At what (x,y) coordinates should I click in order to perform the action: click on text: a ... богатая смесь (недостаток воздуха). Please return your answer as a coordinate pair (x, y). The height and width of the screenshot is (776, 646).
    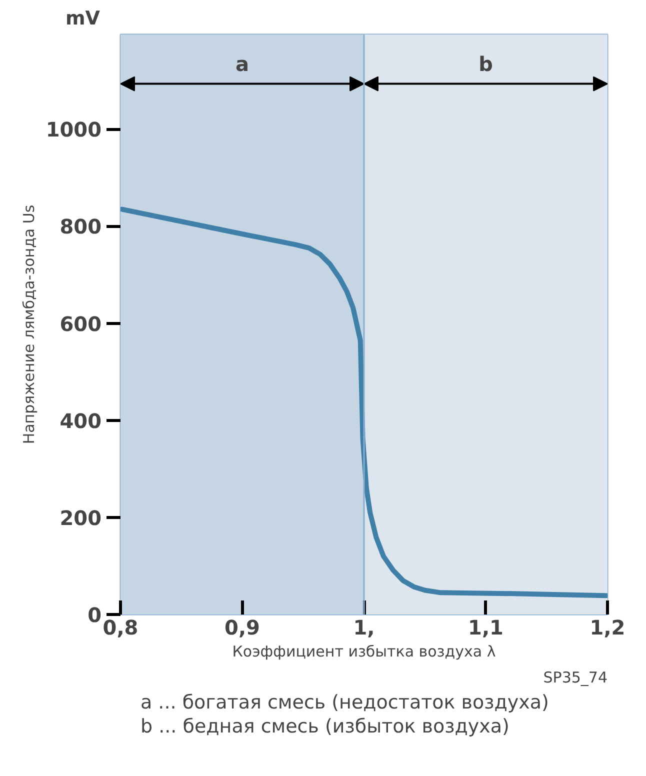
    Looking at the image, I should click on (344, 703).